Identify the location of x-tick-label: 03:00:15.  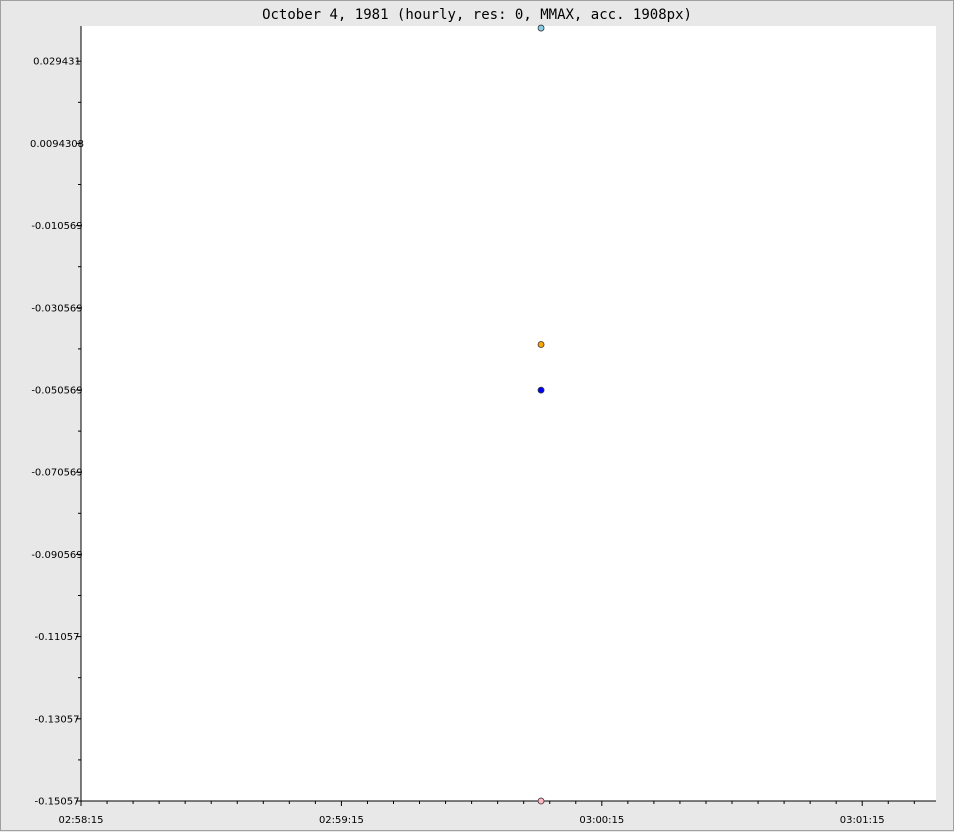
(601, 820).